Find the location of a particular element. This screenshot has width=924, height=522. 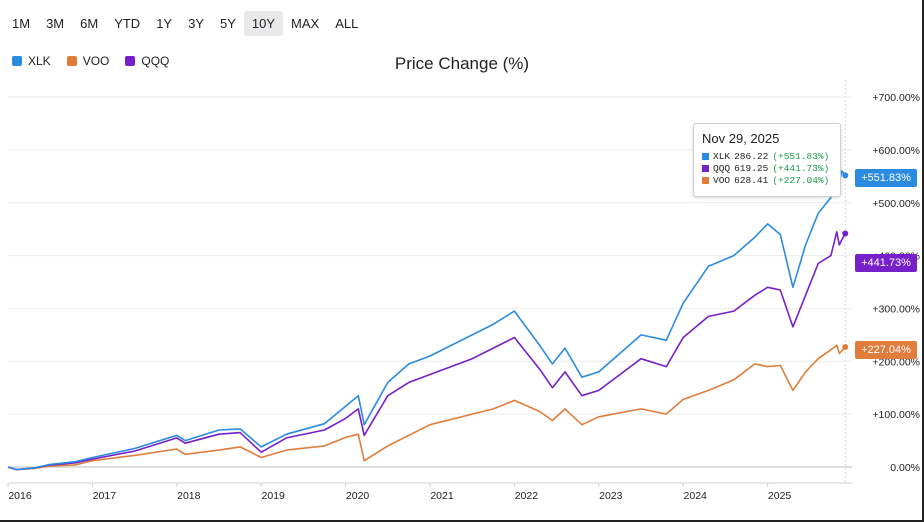

y-tick-label: +100.00% is located at coordinates (896, 415).